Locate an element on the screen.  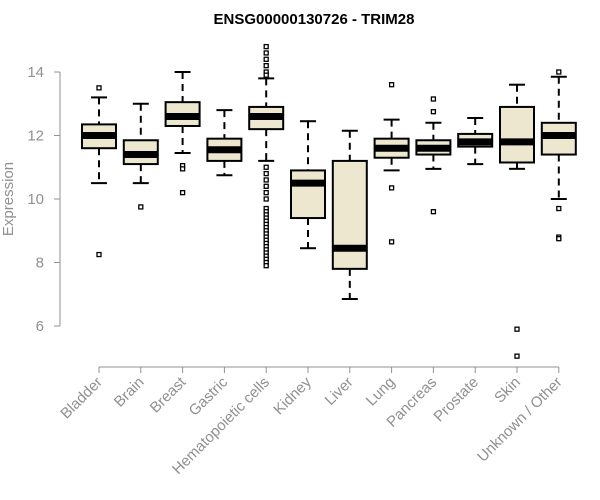
y-tick-label: 10 is located at coordinates (35, 199).